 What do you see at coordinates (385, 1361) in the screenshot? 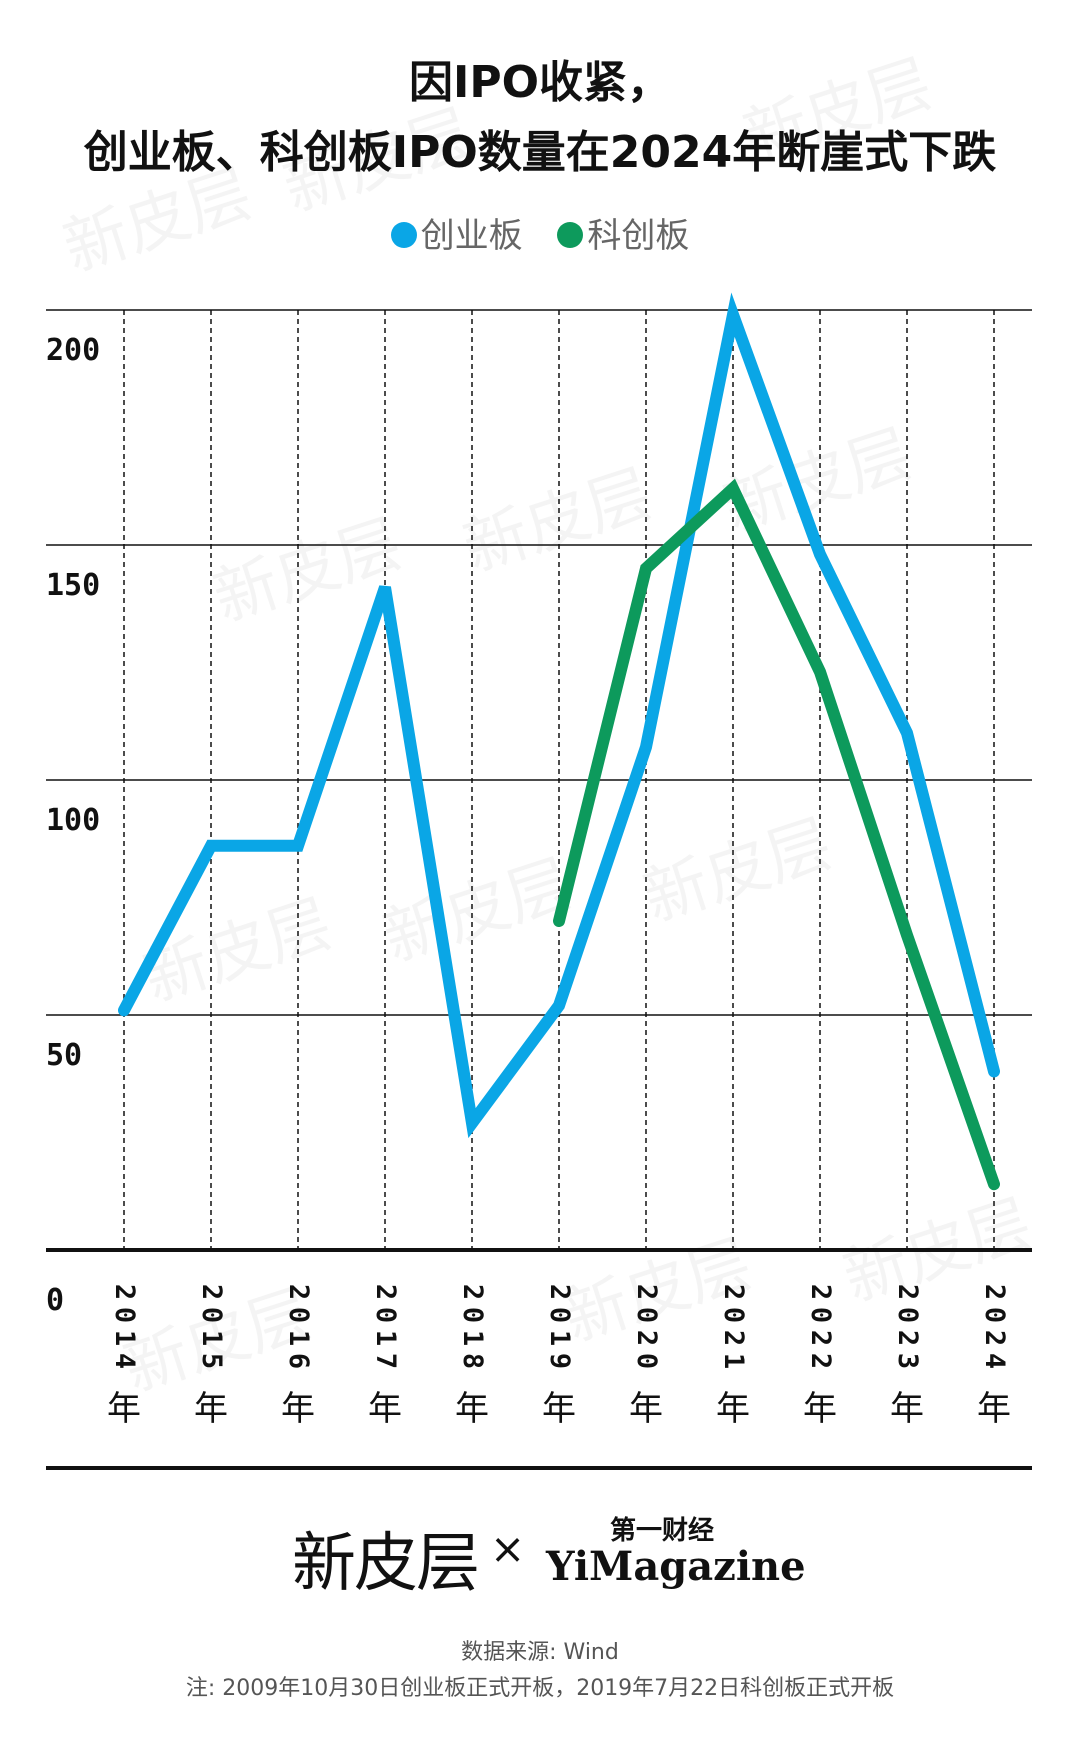
I see `x-tick-digit: 7` at bounding box center [385, 1361].